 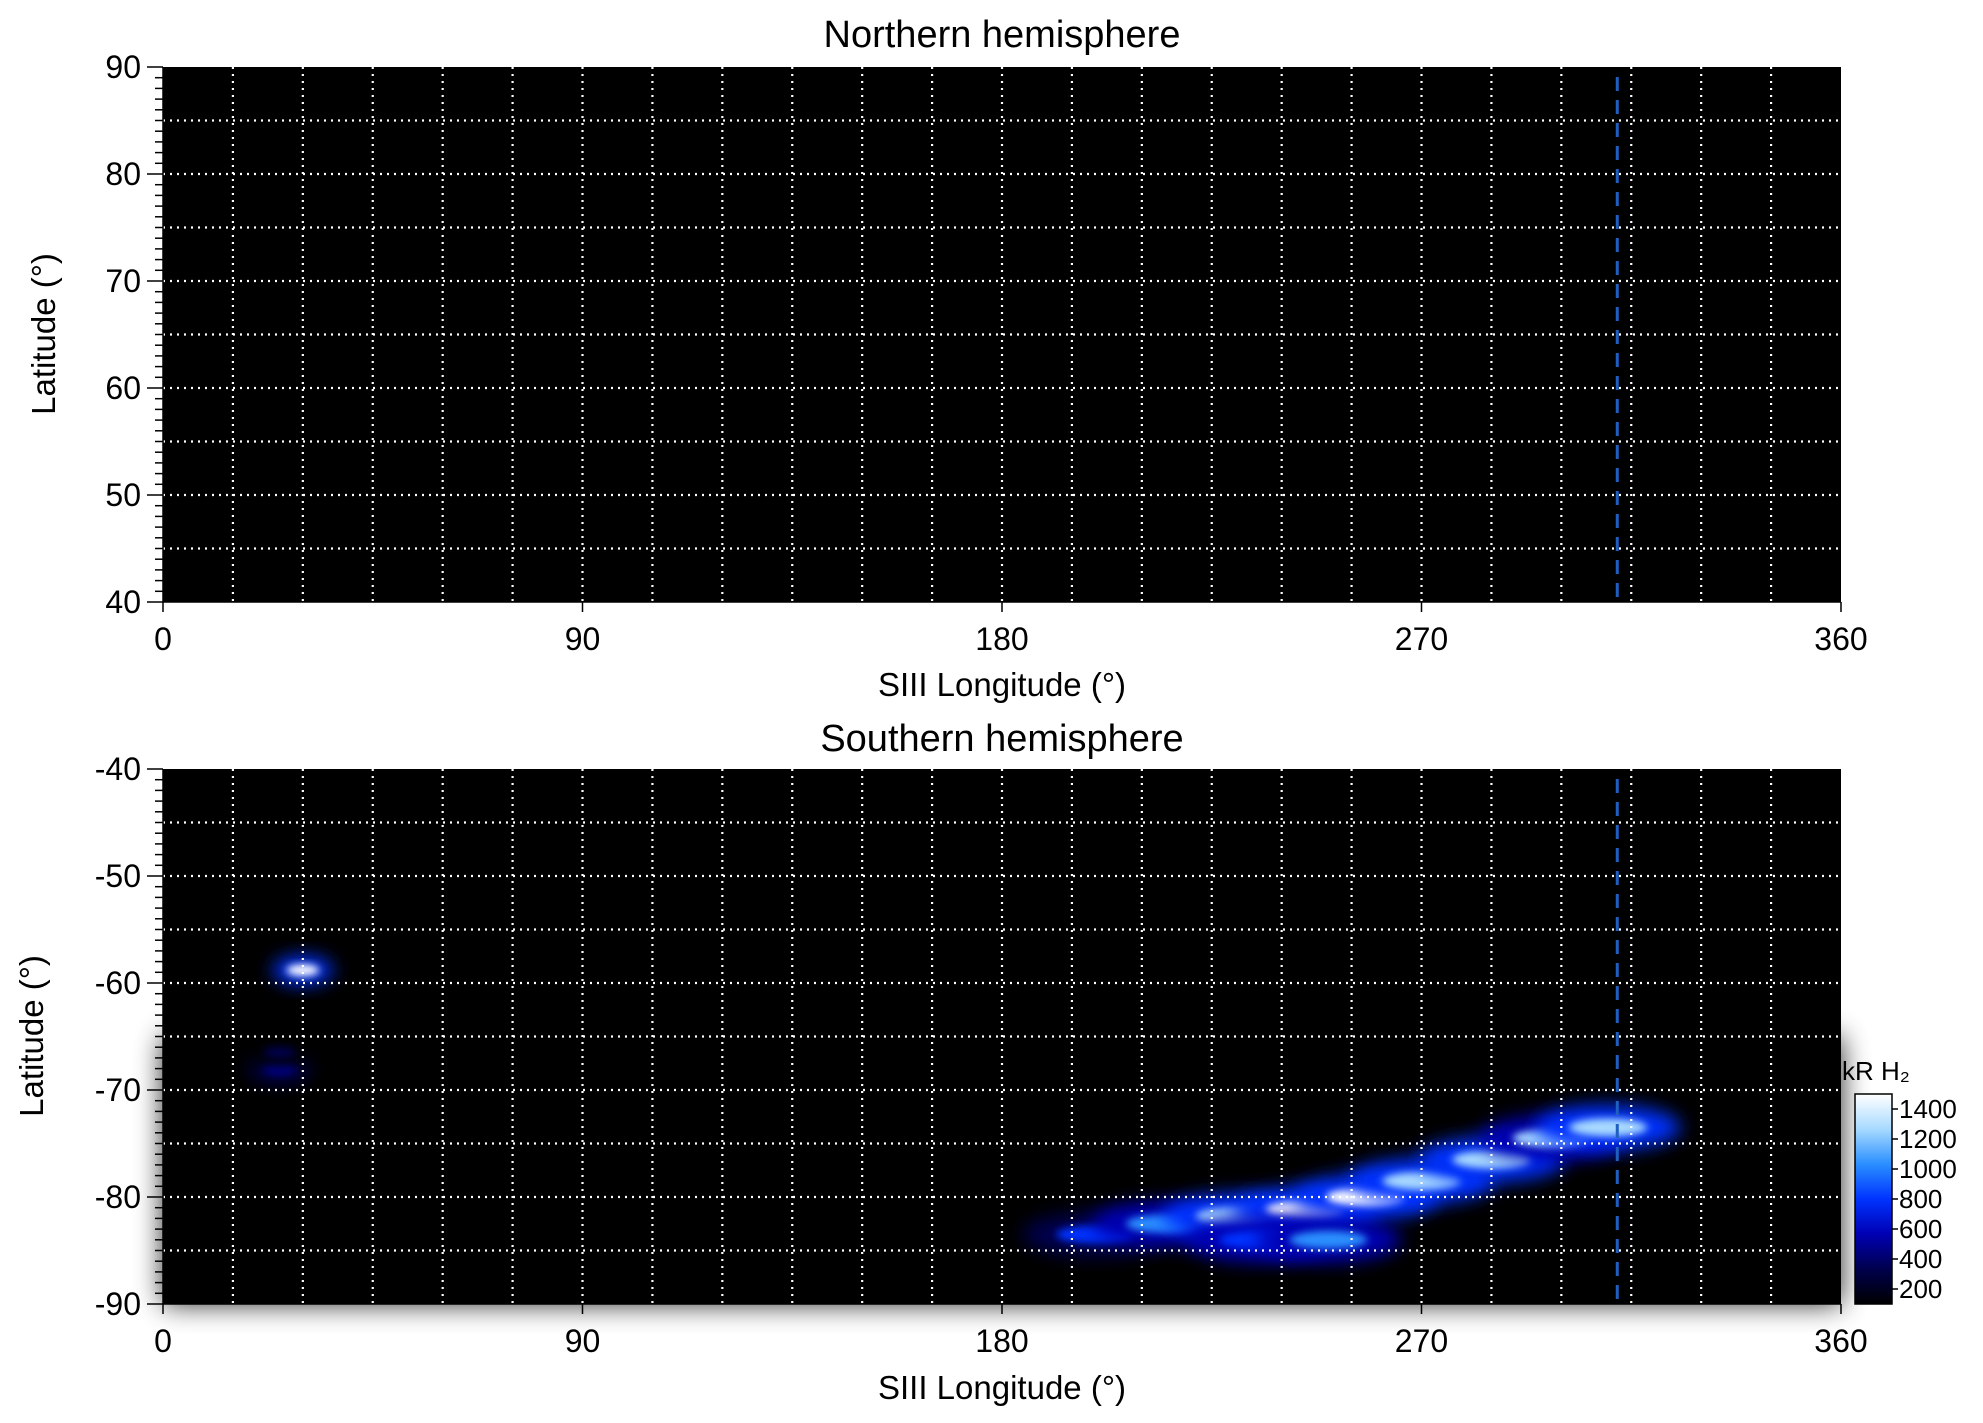 What do you see at coordinates (1920, 1199) in the screenshot?
I see `colorbar-tick-label: 800` at bounding box center [1920, 1199].